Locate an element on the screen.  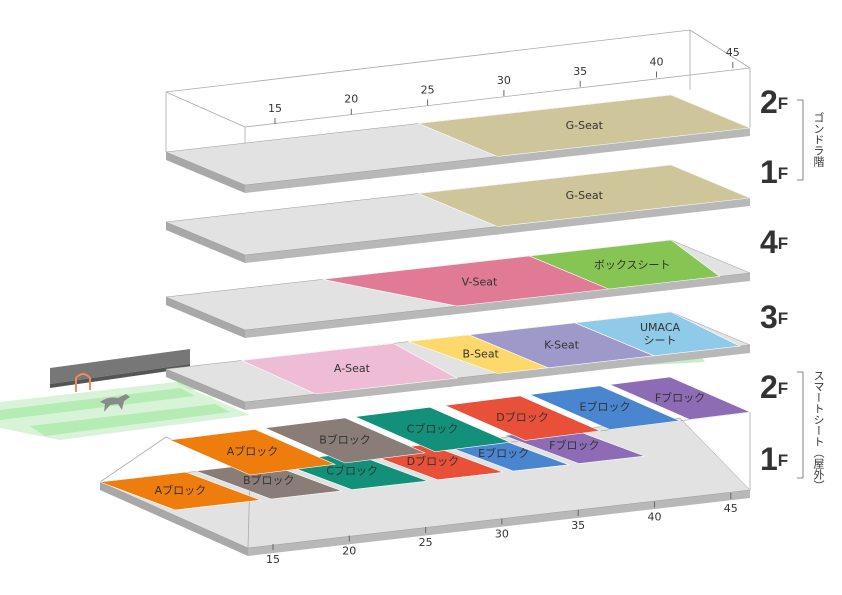
section-label-line: シート is located at coordinates (660, 340).